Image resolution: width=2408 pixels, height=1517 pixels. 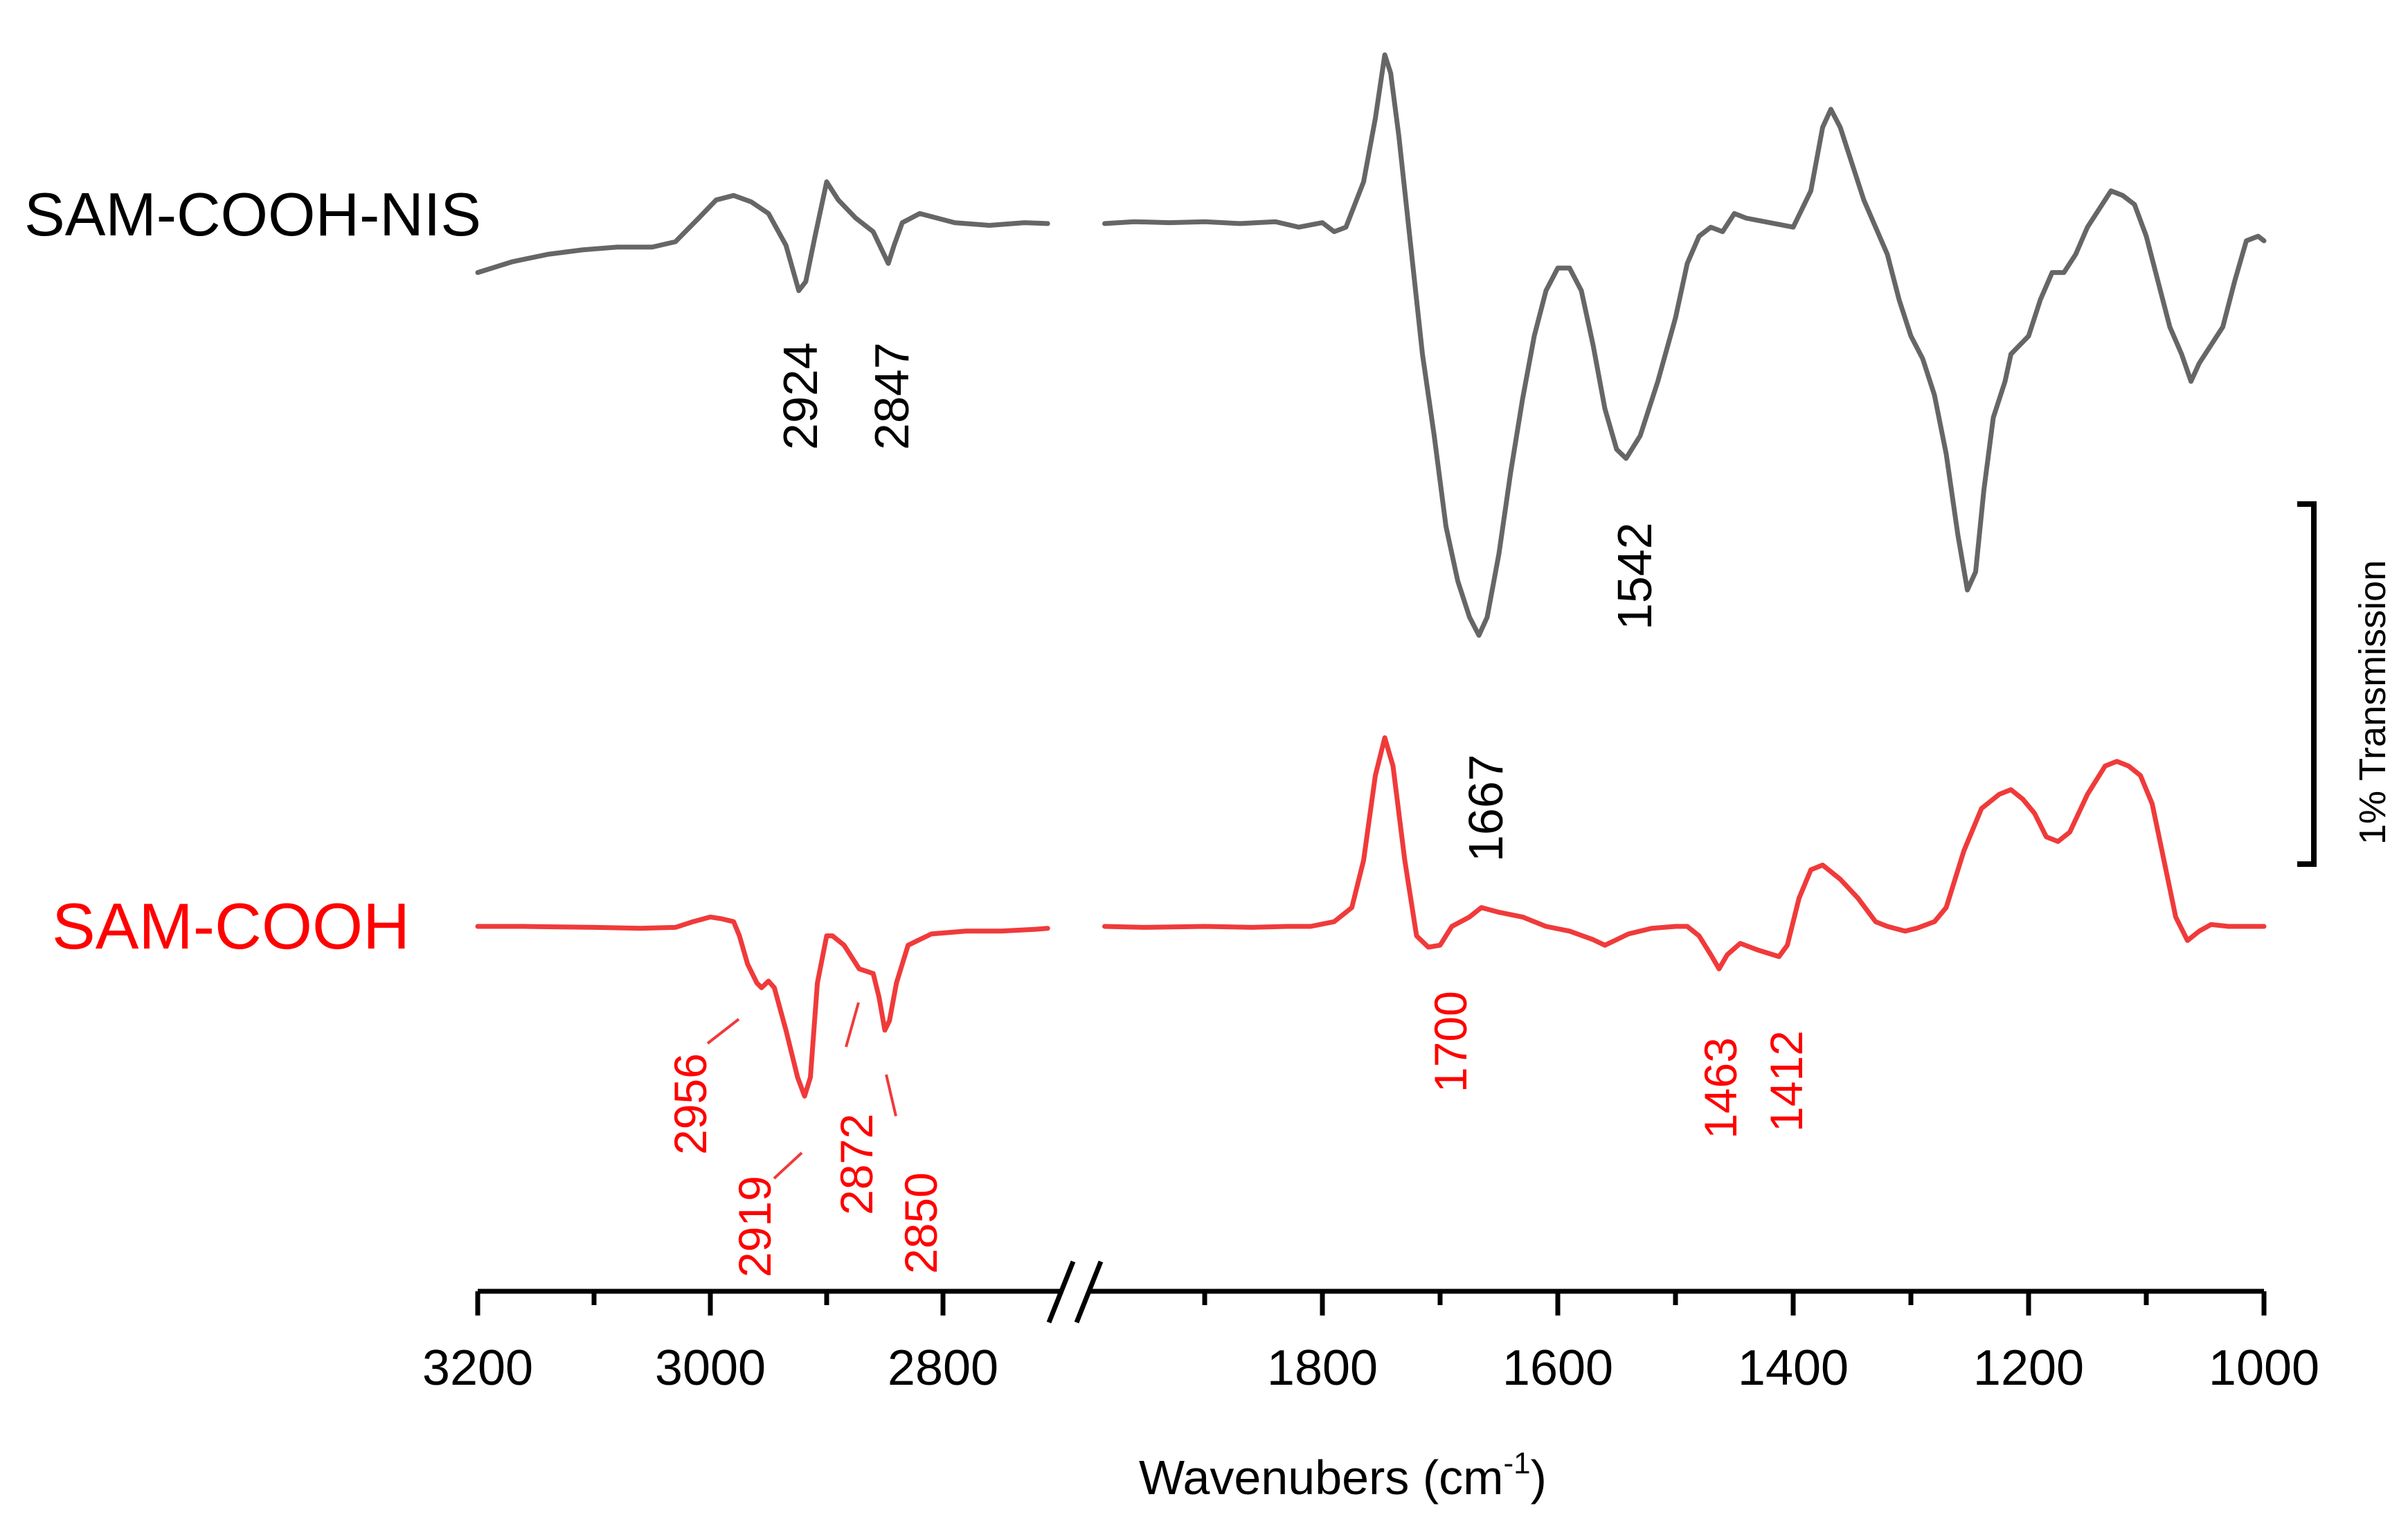 I want to click on peak-label-2872: 2872, so click(x=856, y=1164).